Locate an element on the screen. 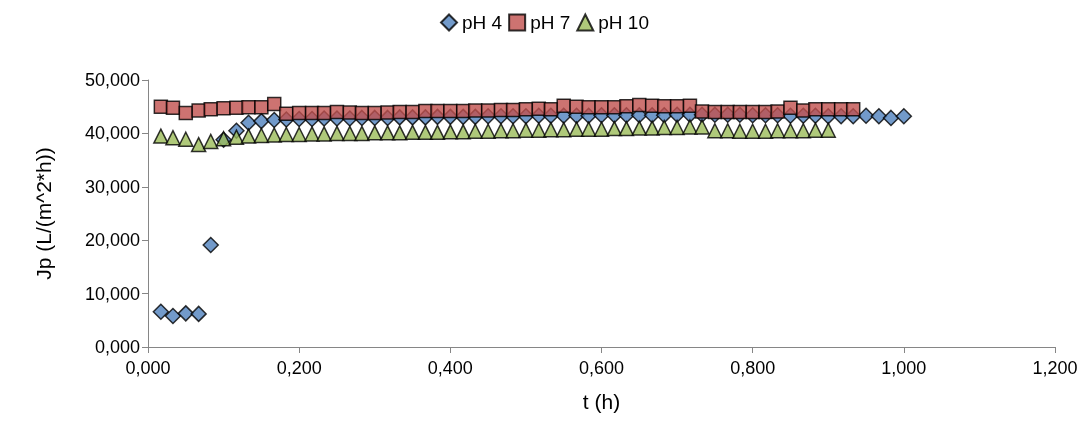 The width and height of the screenshot is (1089, 441). legend-label: pH 7 is located at coordinates (550, 22).